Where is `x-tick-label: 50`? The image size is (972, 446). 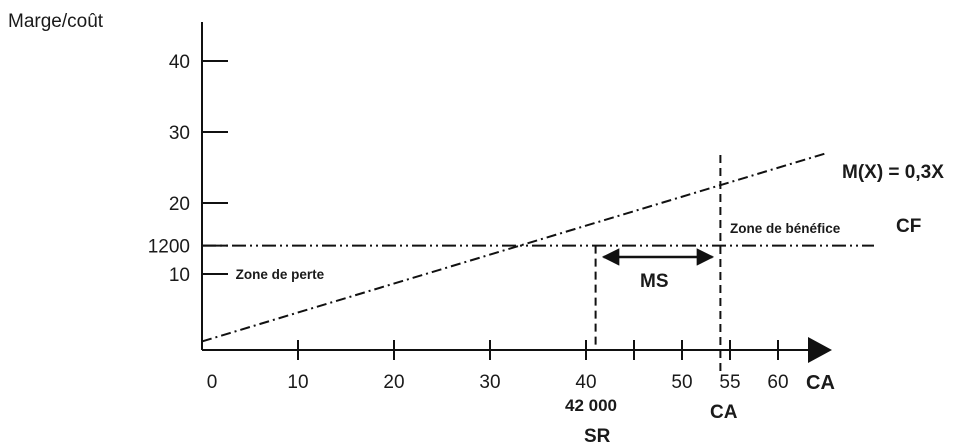 x-tick-label: 50 is located at coordinates (681, 382).